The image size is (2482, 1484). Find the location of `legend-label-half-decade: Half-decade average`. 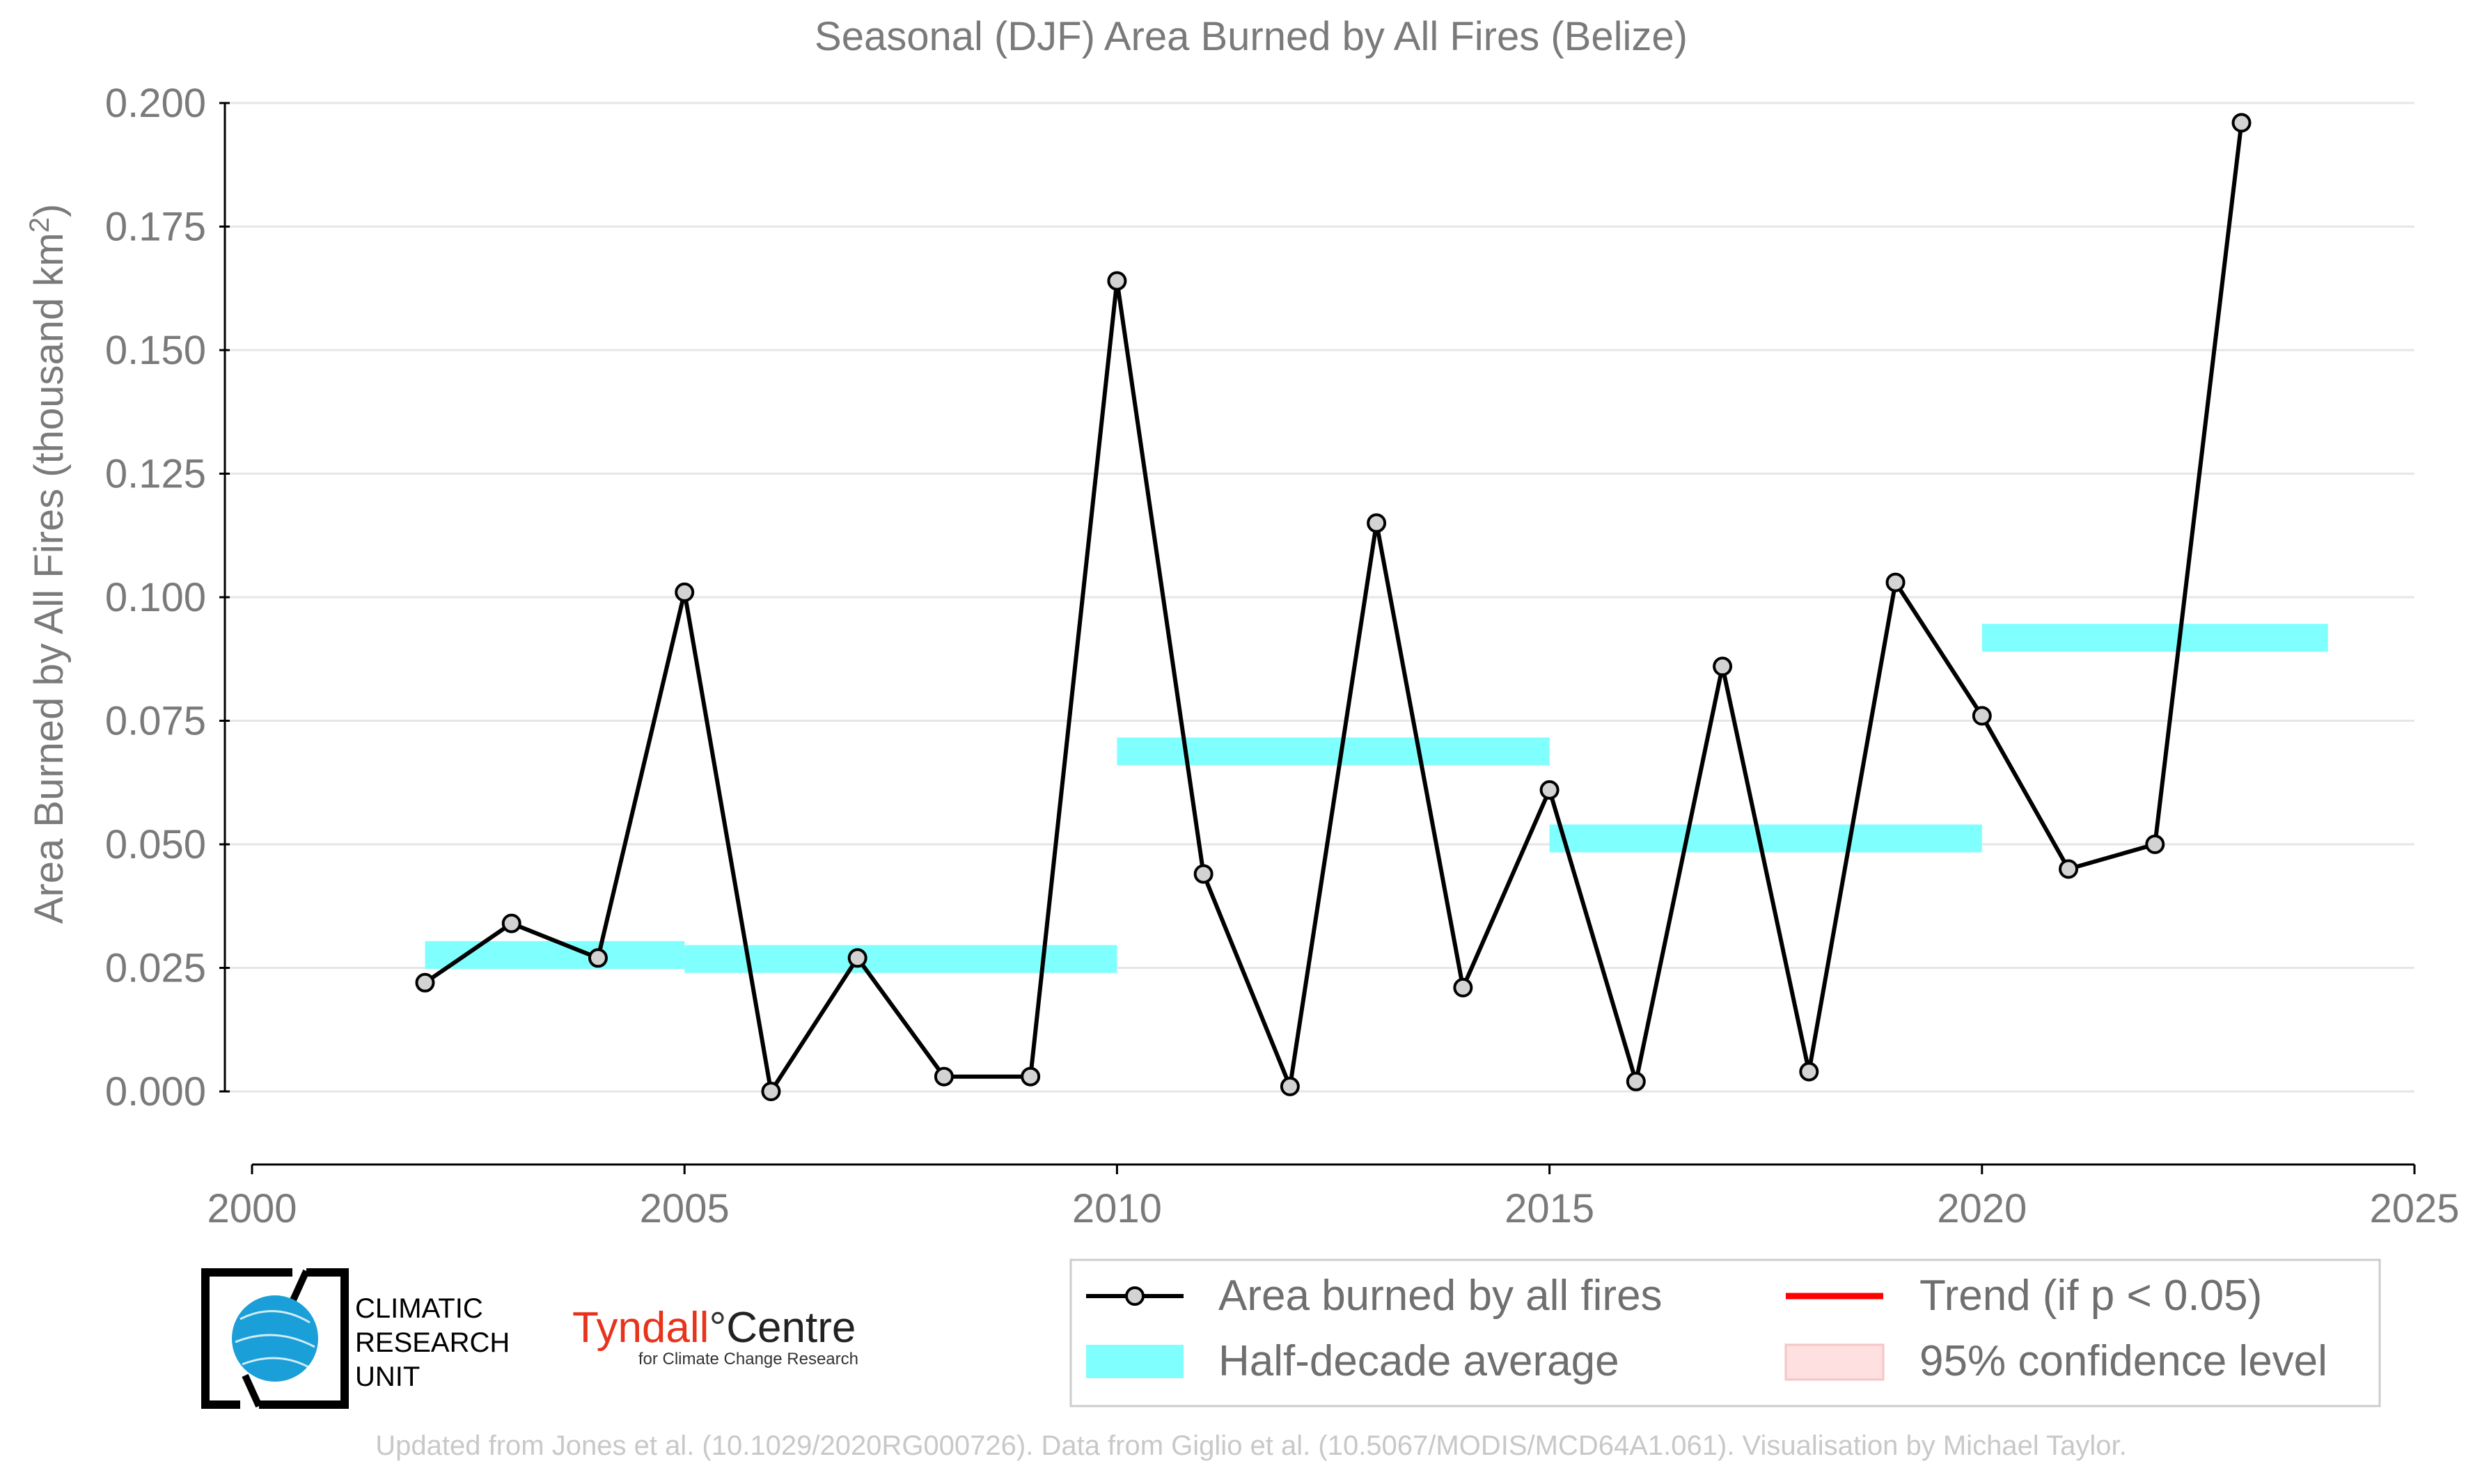

legend-label-half-decade: Half-decade average is located at coordinates (1418, 1361).